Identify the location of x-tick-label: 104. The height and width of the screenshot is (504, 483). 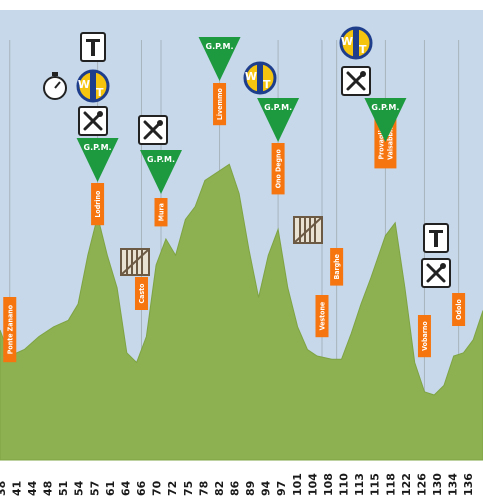
(312, 484).